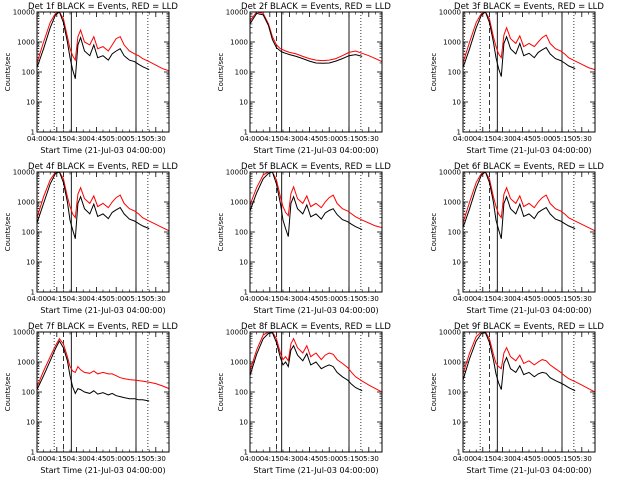 The width and height of the screenshot is (640, 485). I want to click on panel-title: Det 8f BLACK = Events, RED = LLD, so click(316, 327).